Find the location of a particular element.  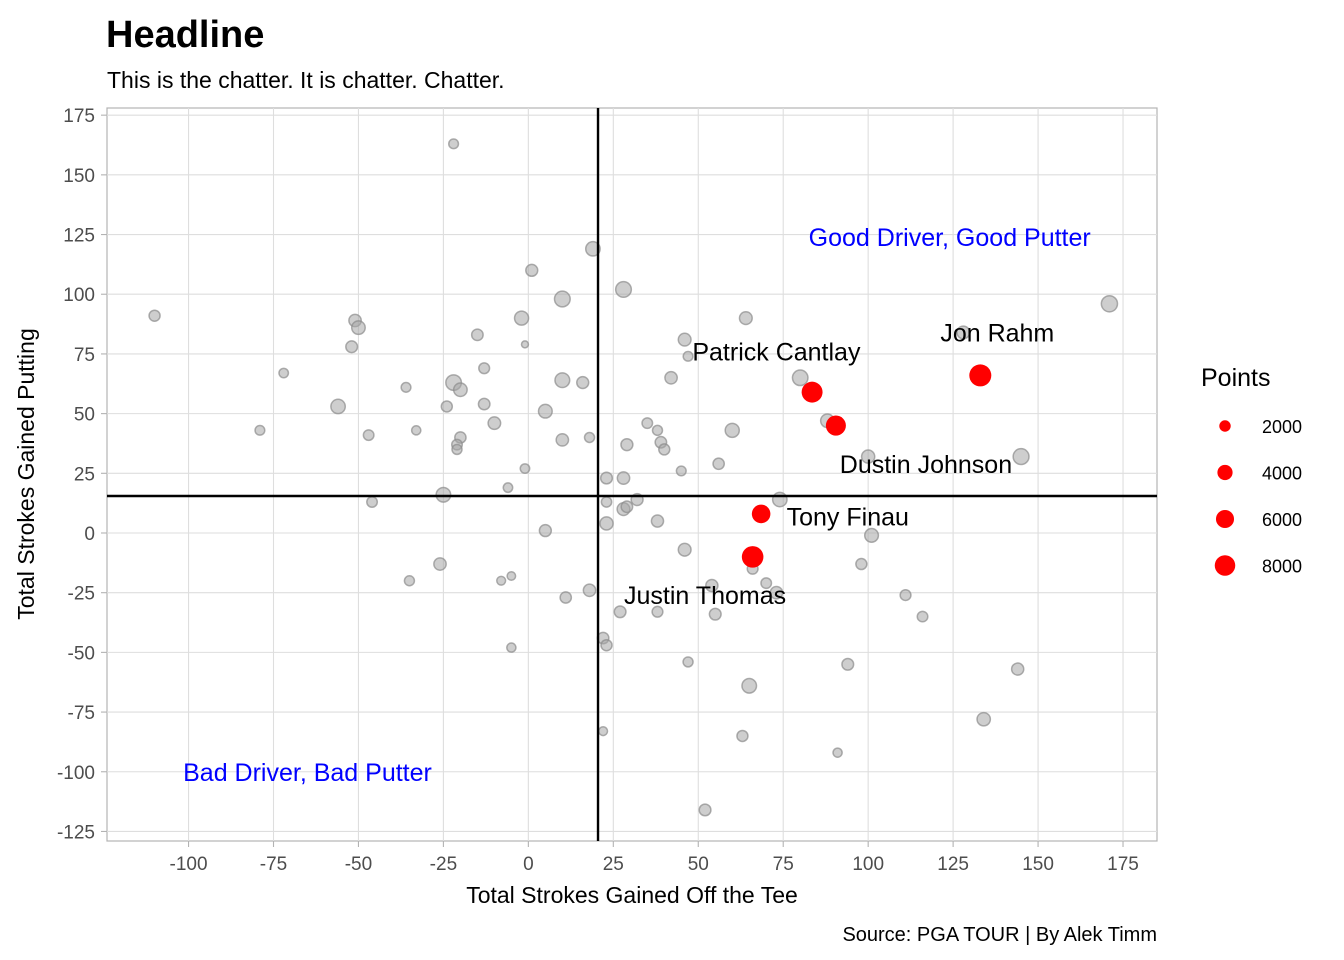

x-tick-label: -50 is located at coordinates (358, 864).